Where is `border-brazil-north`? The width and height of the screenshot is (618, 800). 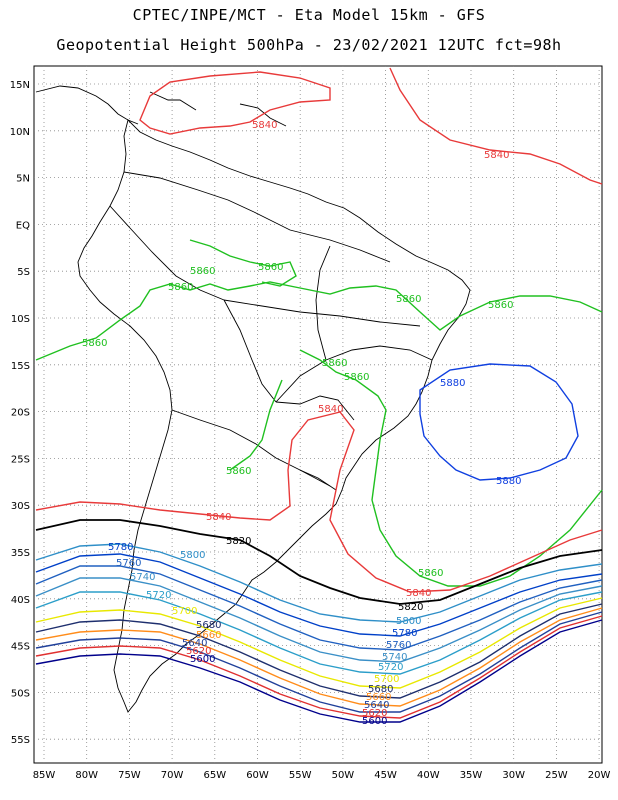 border-brazil-north is located at coordinates (322, 313).